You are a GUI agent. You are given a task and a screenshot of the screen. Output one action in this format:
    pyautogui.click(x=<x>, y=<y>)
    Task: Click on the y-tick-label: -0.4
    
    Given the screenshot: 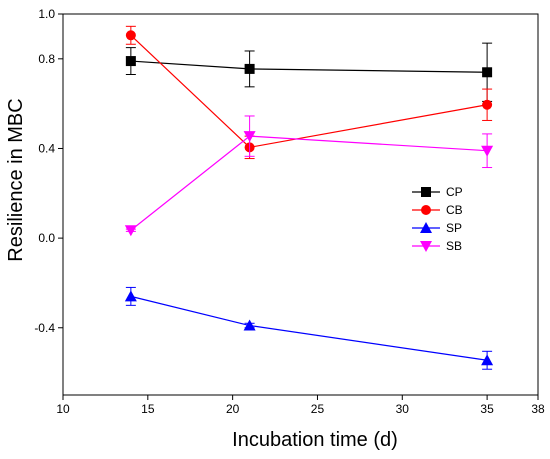 What is the action you would take?
    pyautogui.click(x=44, y=328)
    